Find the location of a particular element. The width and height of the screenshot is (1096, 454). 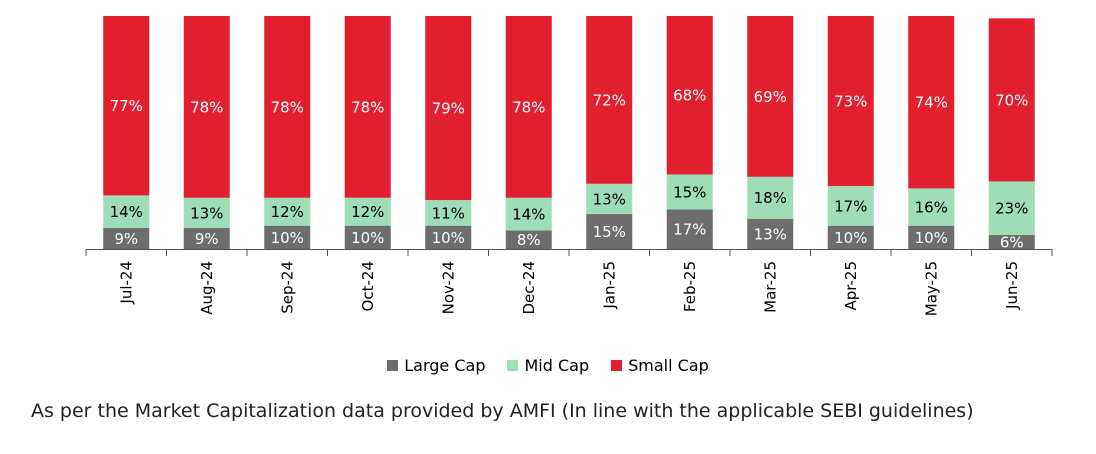

x-tick-label: Nov-24 is located at coordinates (448, 287).